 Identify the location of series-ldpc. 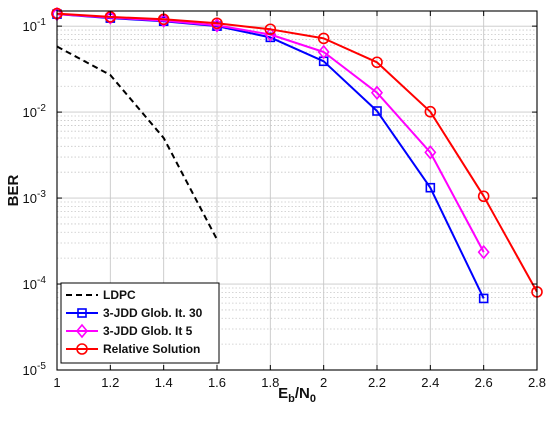
(137, 142).